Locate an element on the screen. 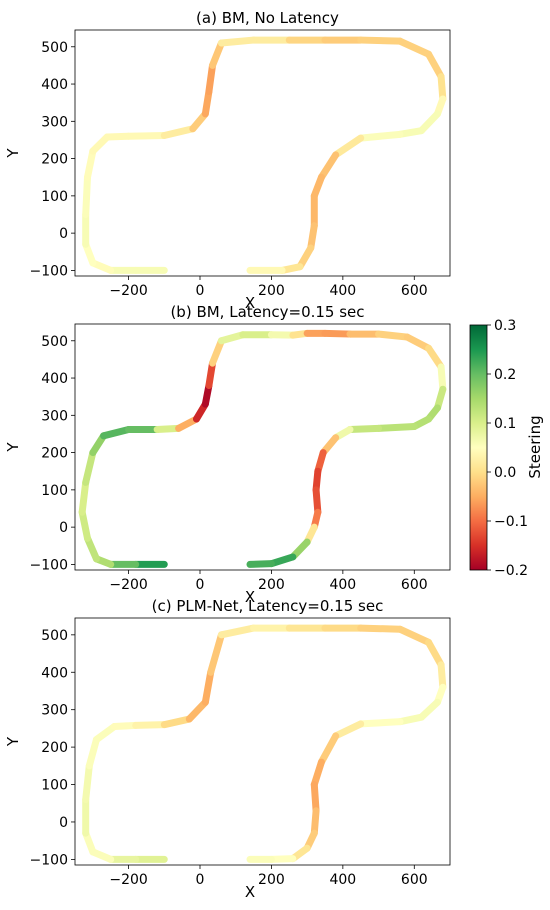  colorbar-tick-label: −0.2 is located at coordinates (511, 571).